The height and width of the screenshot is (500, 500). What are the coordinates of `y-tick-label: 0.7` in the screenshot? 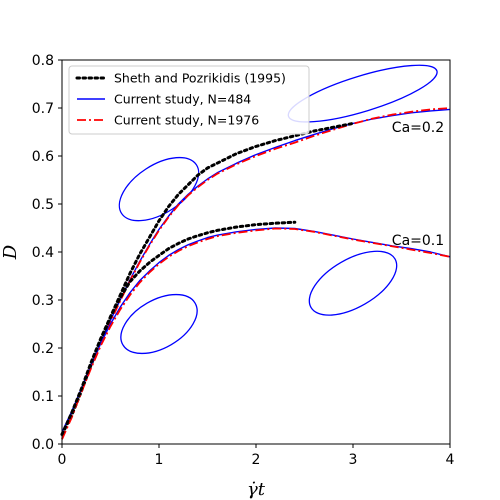 It's located at (43, 109).